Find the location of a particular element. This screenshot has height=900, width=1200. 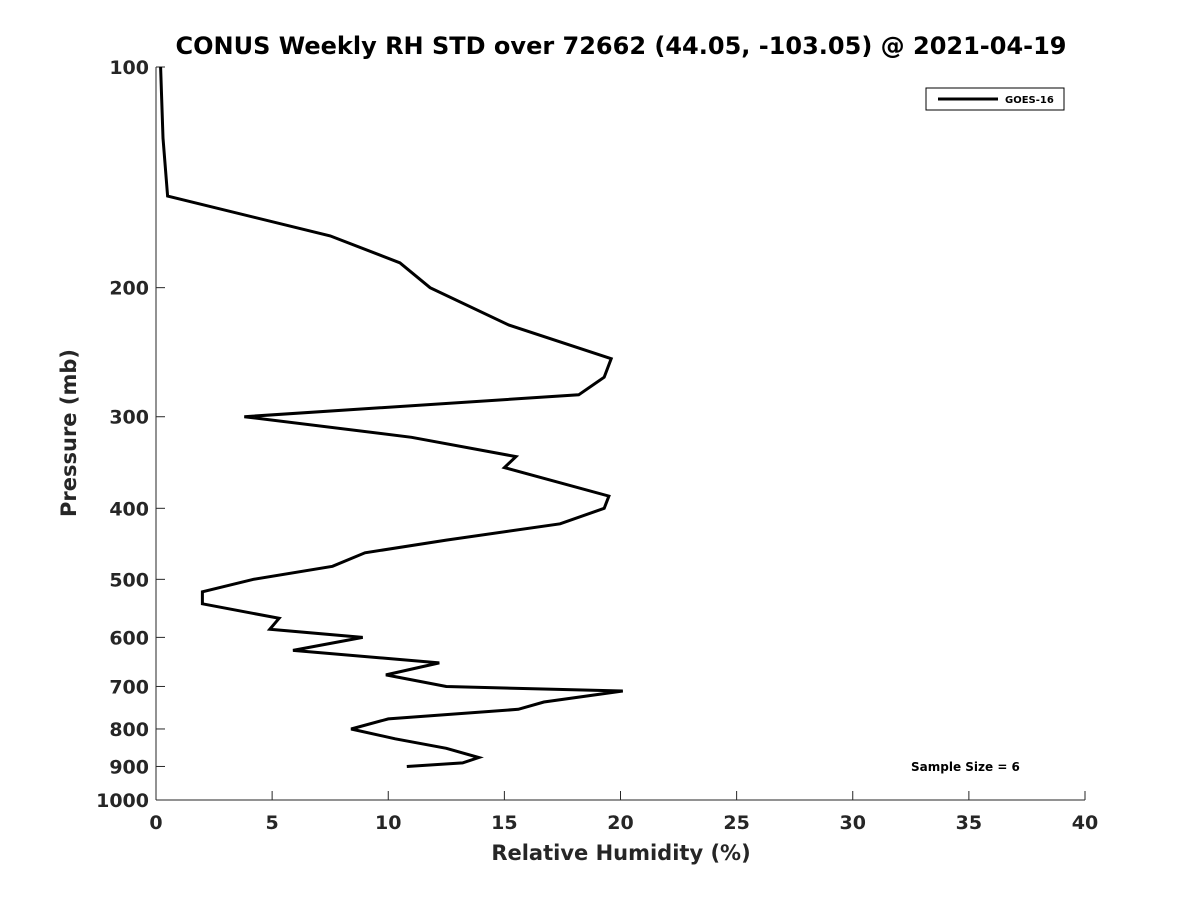

y-tick-label: 100 is located at coordinates (129, 68).